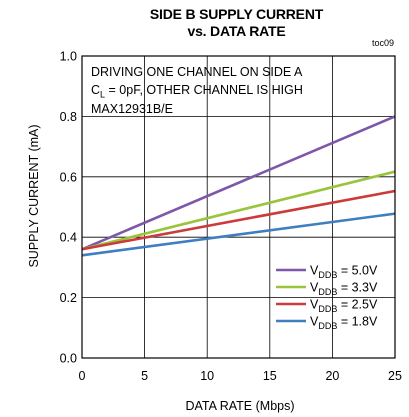  Describe the element at coordinates (236, 14) in the screenshot. I see `chart-title-line1: SIDE B SUPPLY CURRENT` at that location.